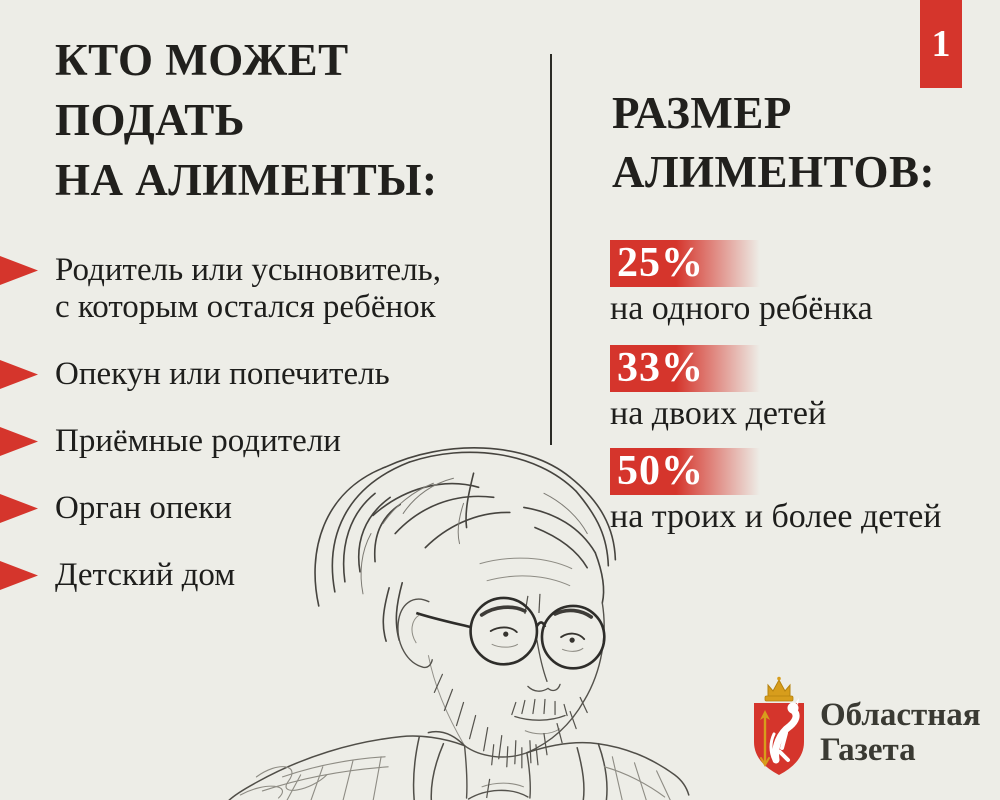  I want to click on right-column-title: РАЗМЕР АЛИМЕНТОВ:, so click(773, 142).